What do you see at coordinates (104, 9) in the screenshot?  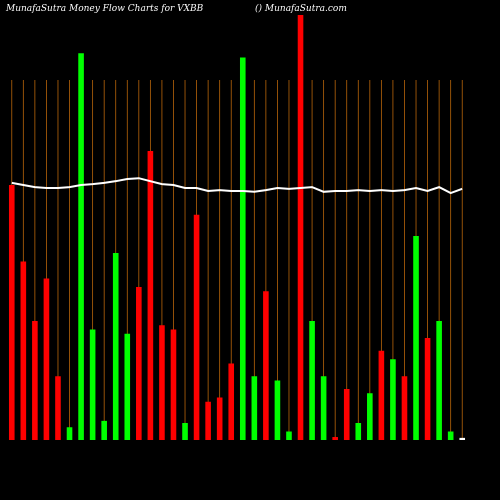 I see `chart-title: MunafaSutra Money Flow Charts for VXBB` at bounding box center [104, 9].